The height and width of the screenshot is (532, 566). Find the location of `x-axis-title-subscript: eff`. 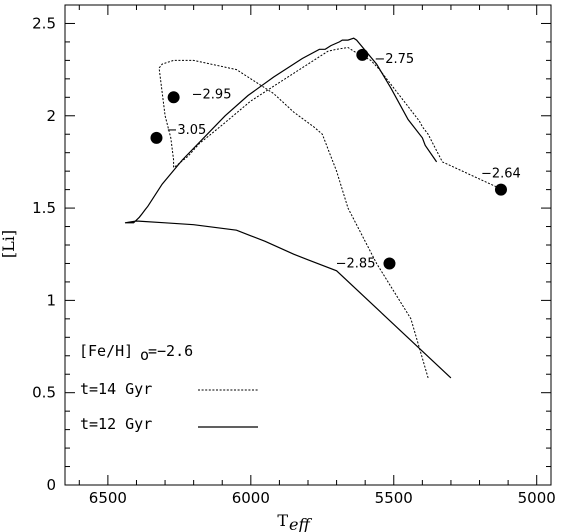

x-axis-title-subscript: eff is located at coordinates (300, 523).